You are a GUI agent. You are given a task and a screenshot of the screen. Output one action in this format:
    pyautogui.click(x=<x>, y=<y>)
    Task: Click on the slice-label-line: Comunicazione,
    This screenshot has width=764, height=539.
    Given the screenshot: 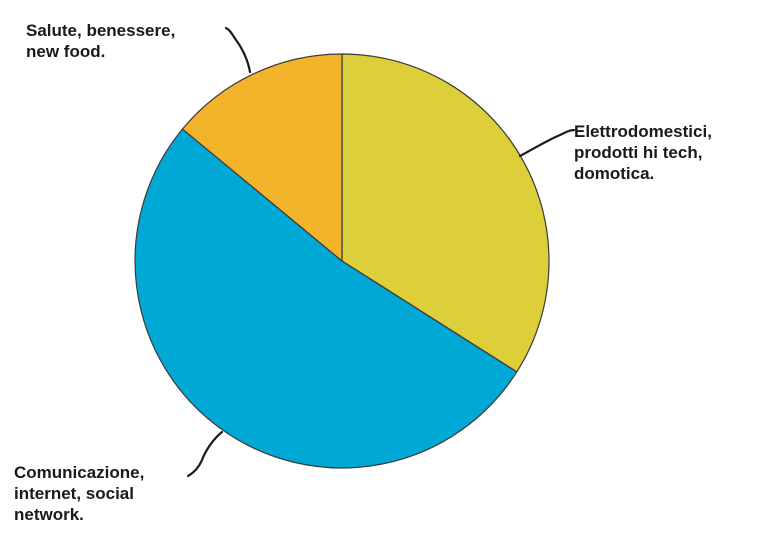 What is the action you would take?
    pyautogui.click(x=79, y=472)
    